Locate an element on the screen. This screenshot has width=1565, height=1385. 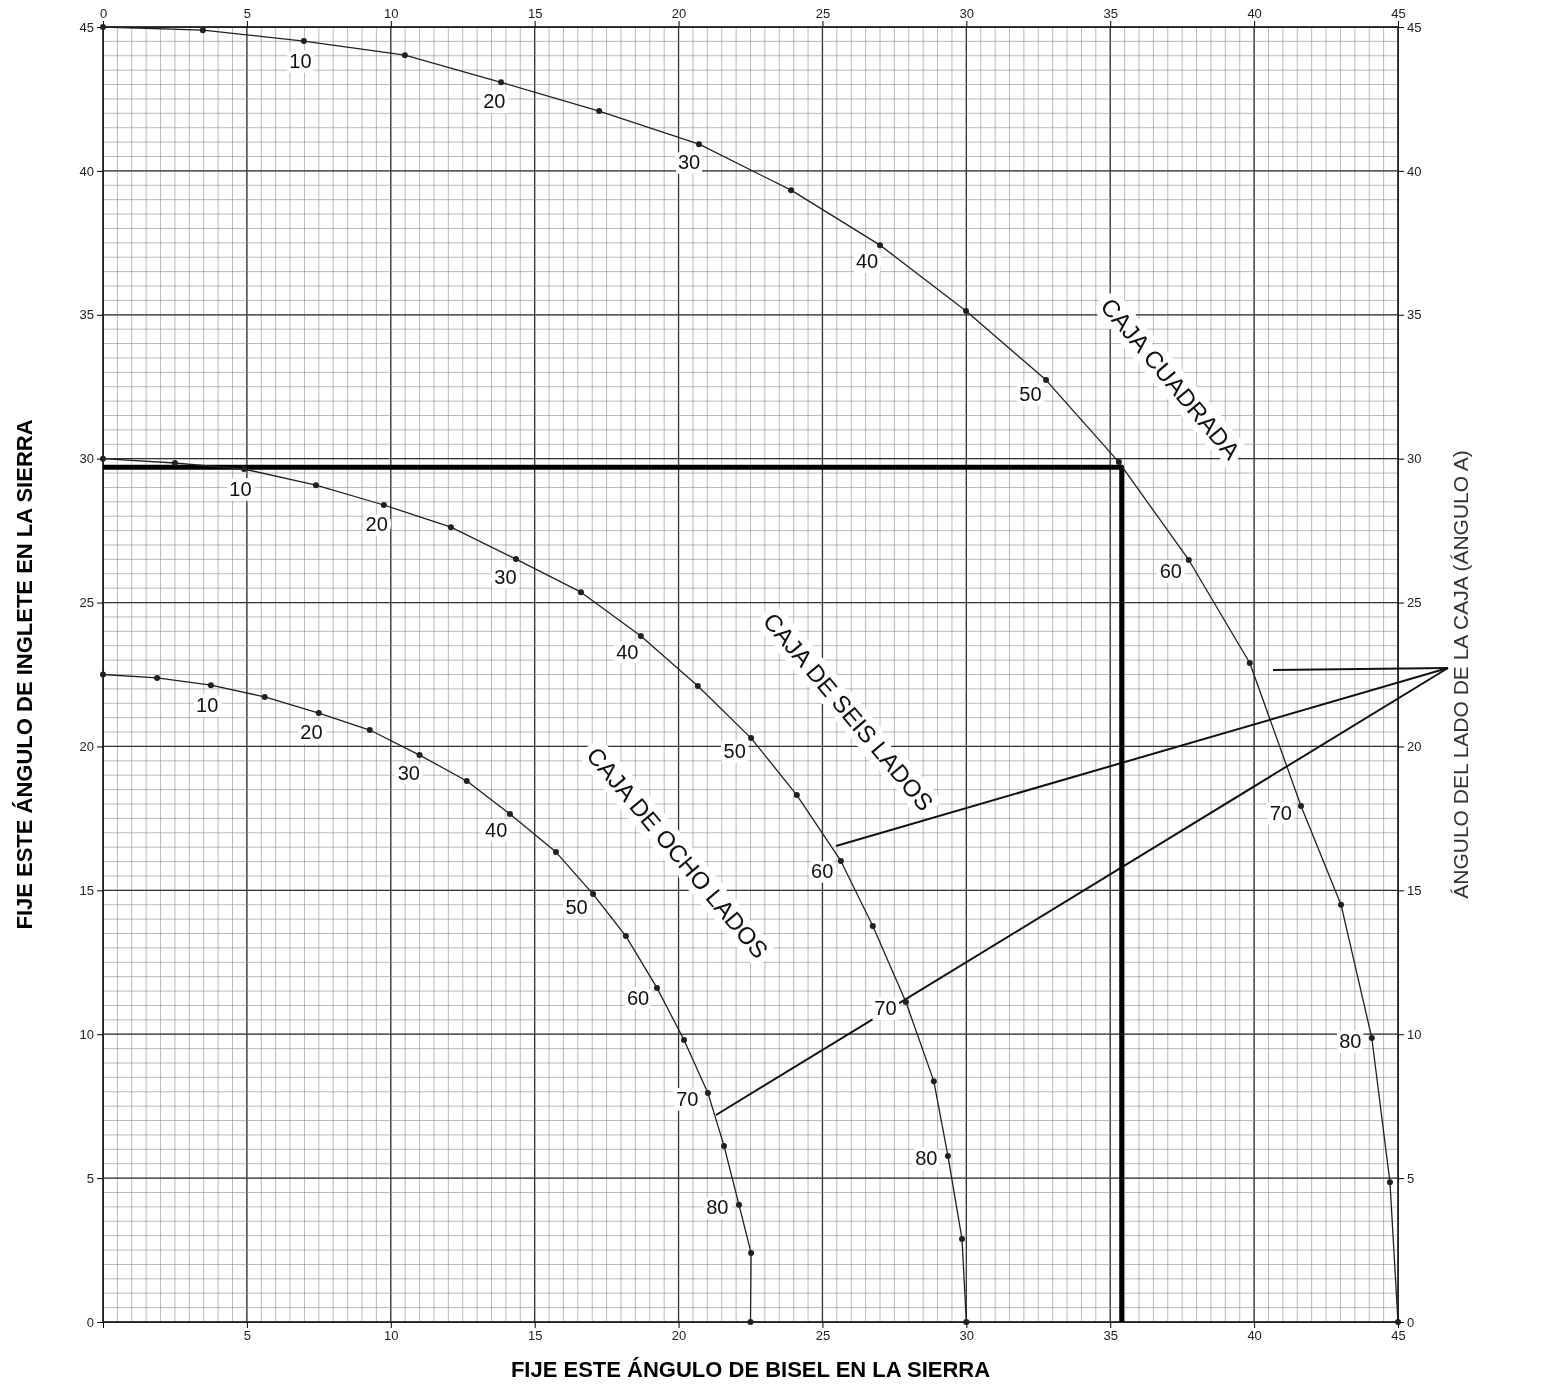
y2-tick-label: 40 is located at coordinates (1414, 171).